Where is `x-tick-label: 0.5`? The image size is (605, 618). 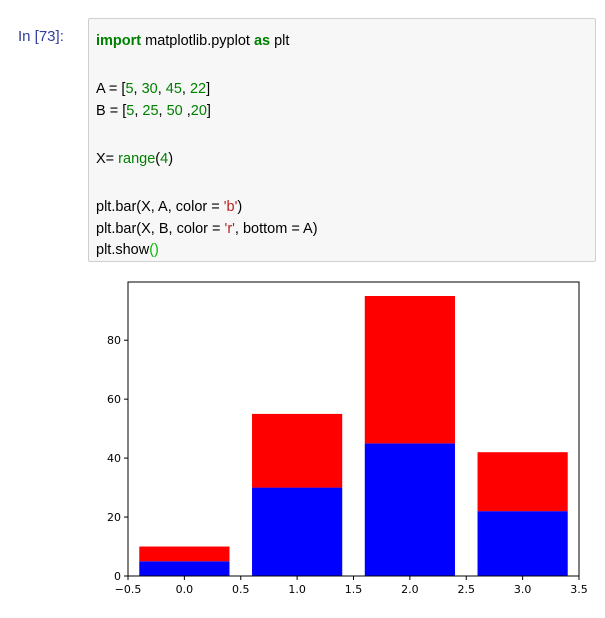 x-tick-label: 0.5 is located at coordinates (241, 589).